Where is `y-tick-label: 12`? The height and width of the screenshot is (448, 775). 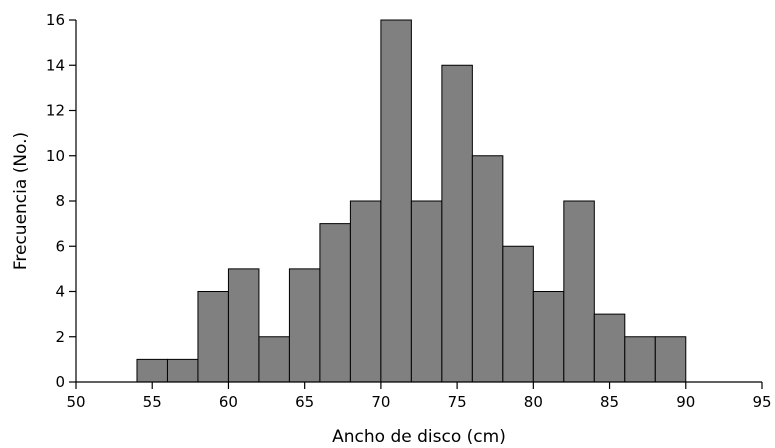 y-tick-label: 12 is located at coordinates (55, 111).